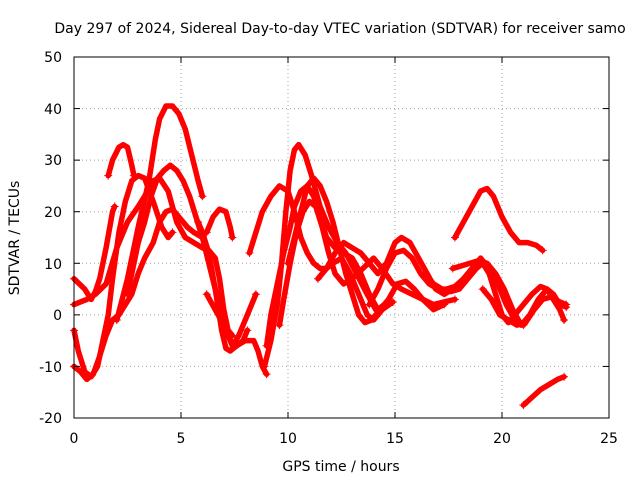 Image resolution: width=640 pixels, height=480 pixels. Describe the element at coordinates (181, 439) in the screenshot. I see `x-tick-label: 5` at that location.